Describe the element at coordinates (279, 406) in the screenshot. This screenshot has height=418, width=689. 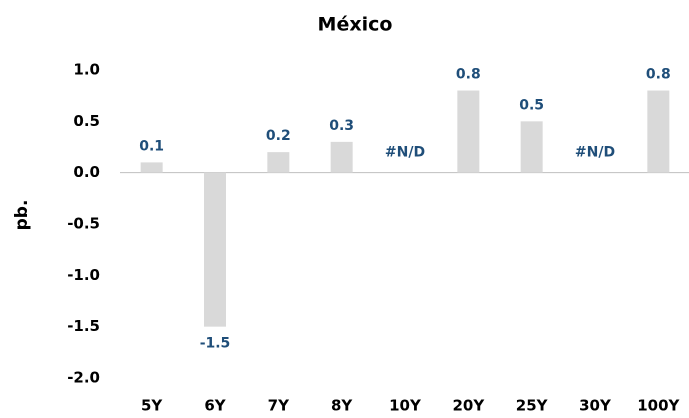
I see `x-tick-label: 7Y` at that location.